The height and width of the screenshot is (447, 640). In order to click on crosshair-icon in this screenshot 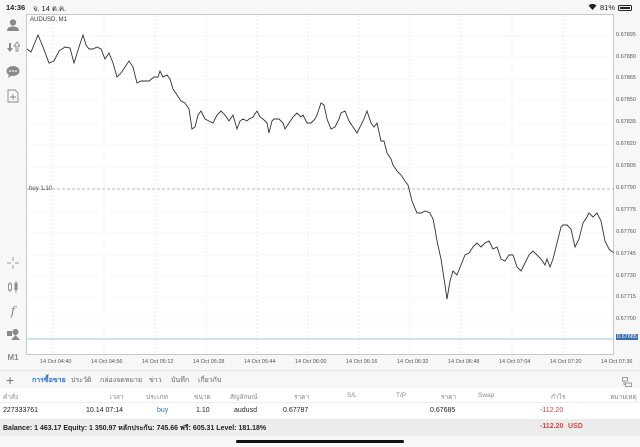, I will do `click(13, 263)`.